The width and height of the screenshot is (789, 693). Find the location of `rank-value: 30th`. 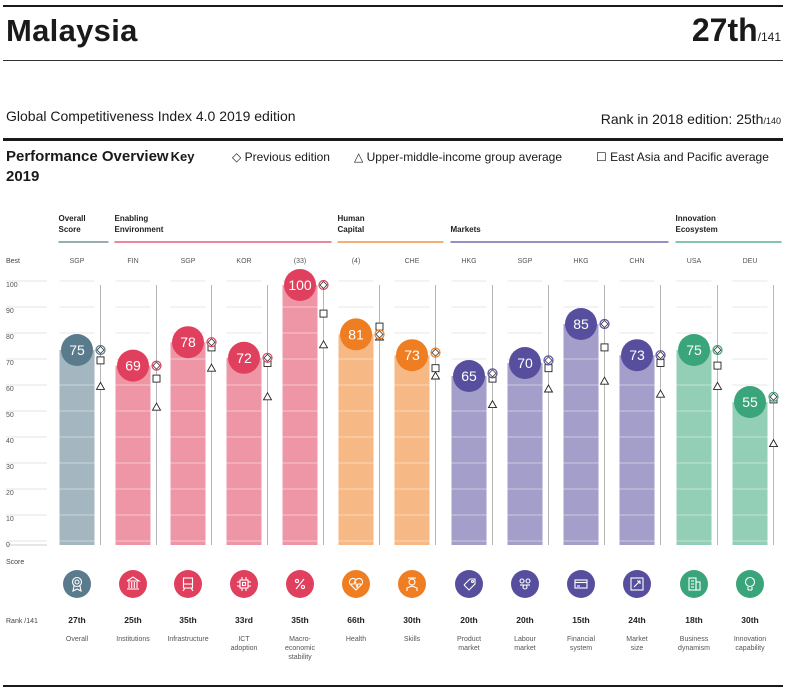

rank-value: 30th is located at coordinates (411, 620).